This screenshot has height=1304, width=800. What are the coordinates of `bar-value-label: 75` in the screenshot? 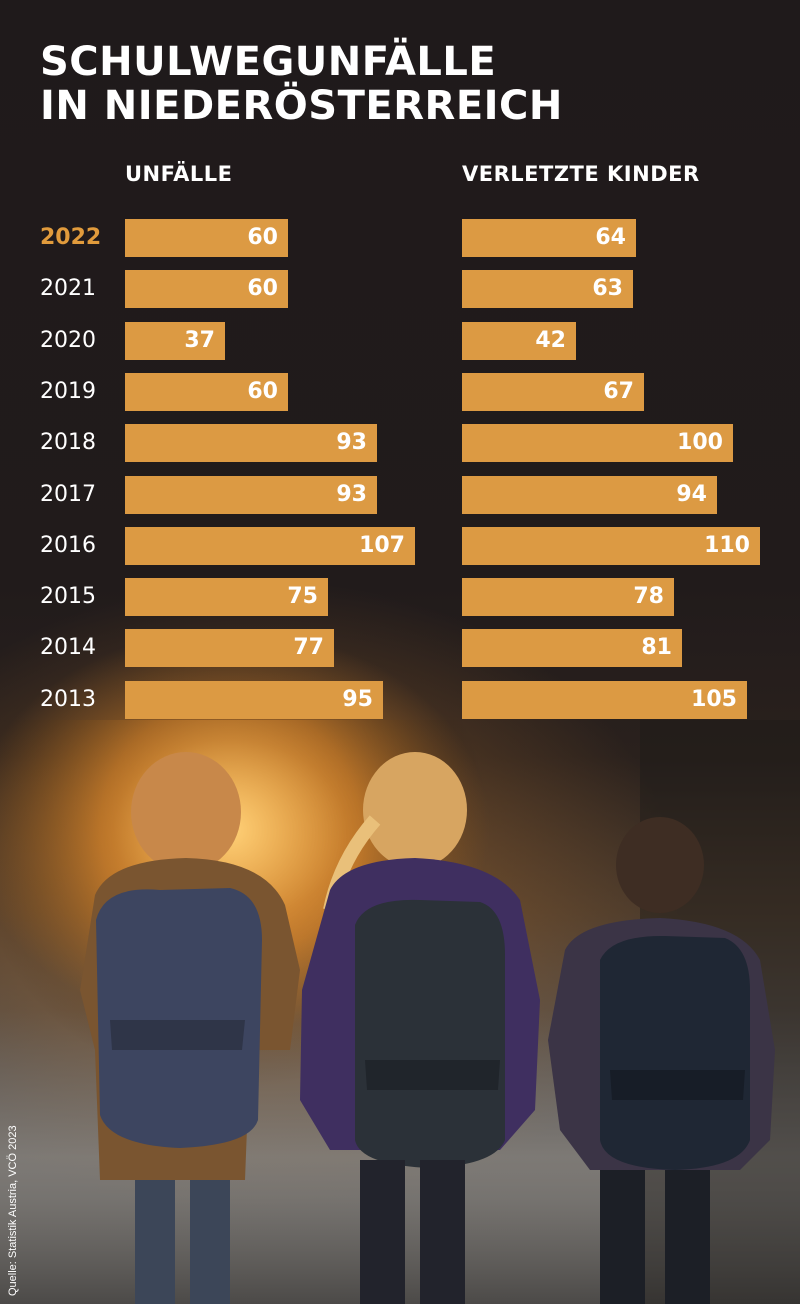 It's located at (302, 596).